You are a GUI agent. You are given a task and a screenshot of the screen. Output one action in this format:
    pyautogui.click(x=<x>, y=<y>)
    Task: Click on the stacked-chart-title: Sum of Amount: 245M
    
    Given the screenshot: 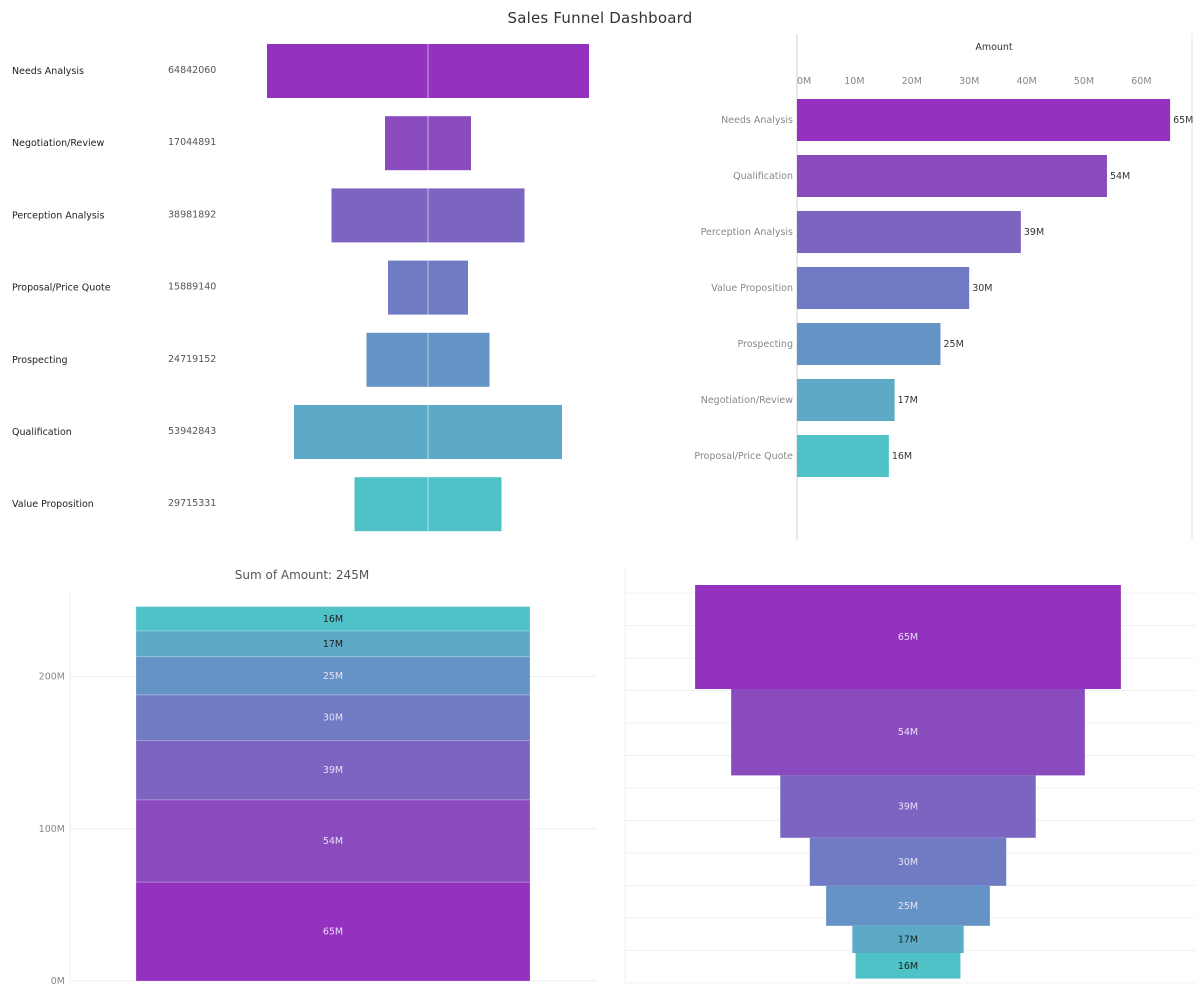 What is the action you would take?
    pyautogui.click(x=302, y=575)
    